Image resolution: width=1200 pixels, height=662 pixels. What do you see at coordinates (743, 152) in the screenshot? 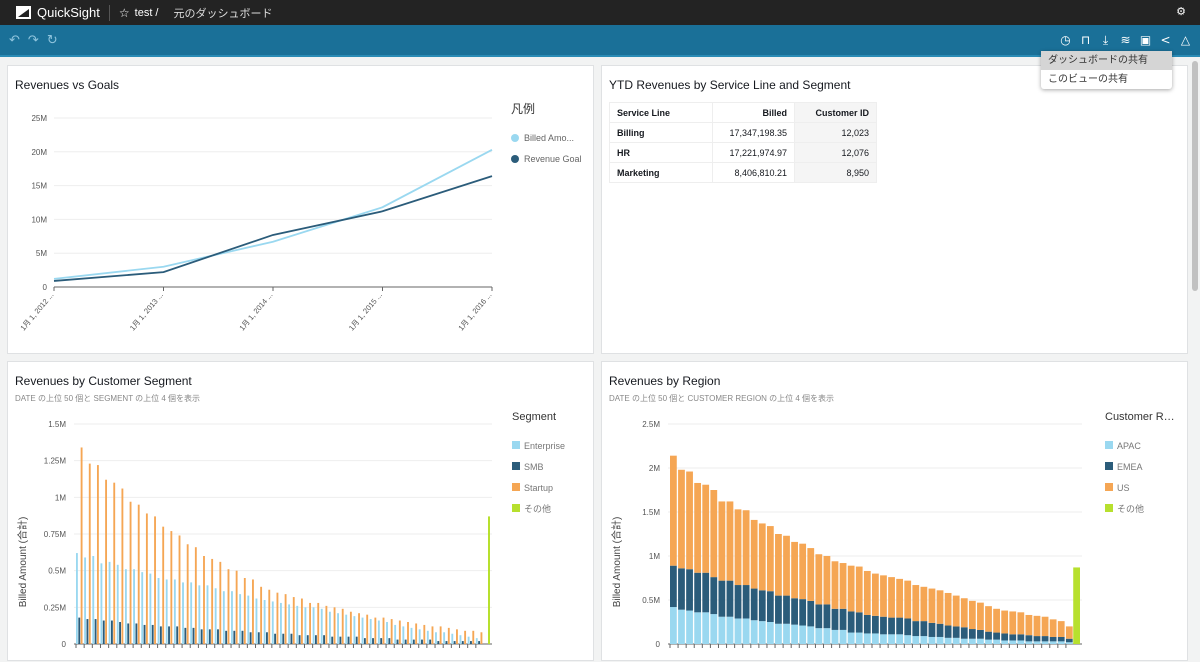
I see `table-row: HR 17,221,974.97 12,076` at bounding box center [743, 152].